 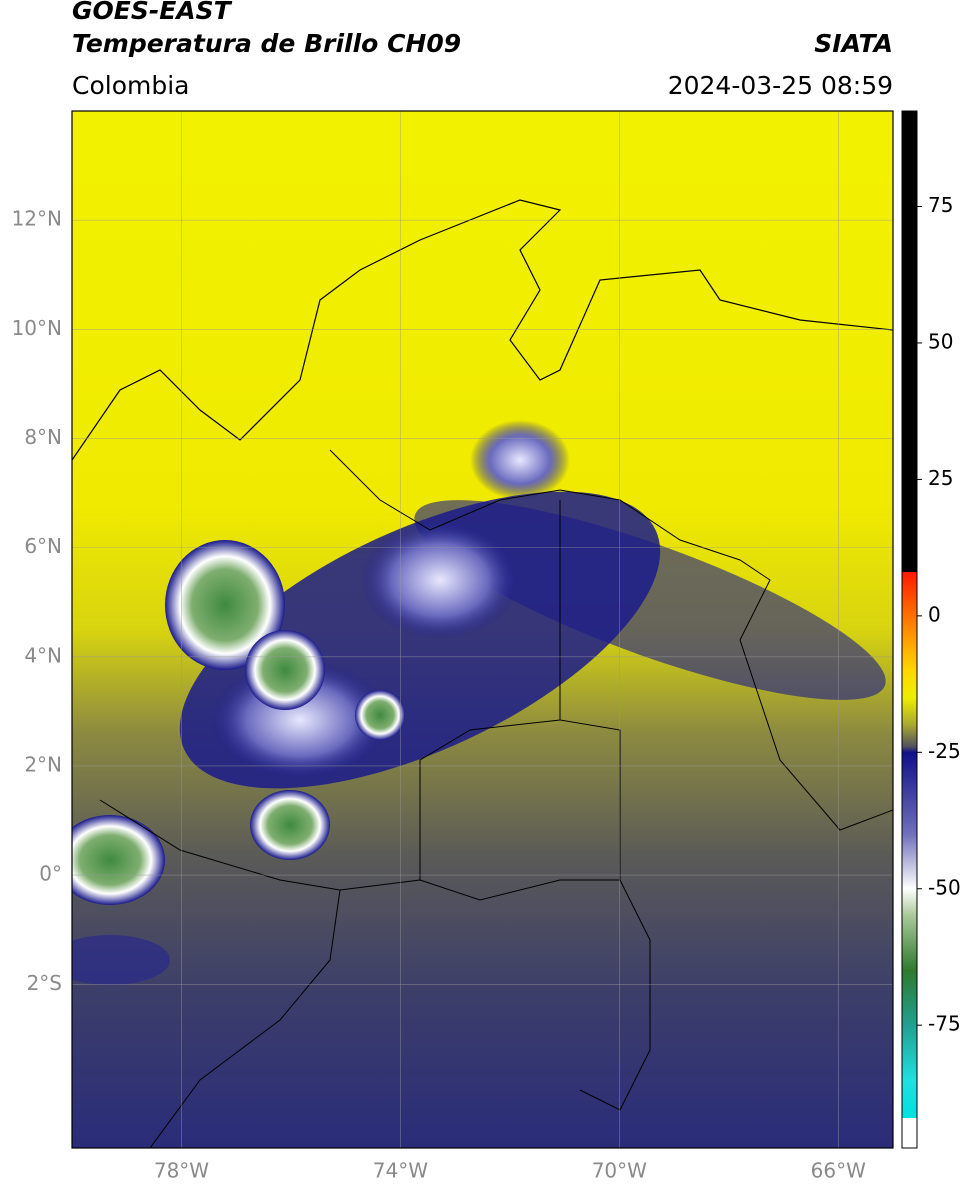 What do you see at coordinates (944, 1024) in the screenshot?
I see `colorbar-tick-label: -75` at bounding box center [944, 1024].